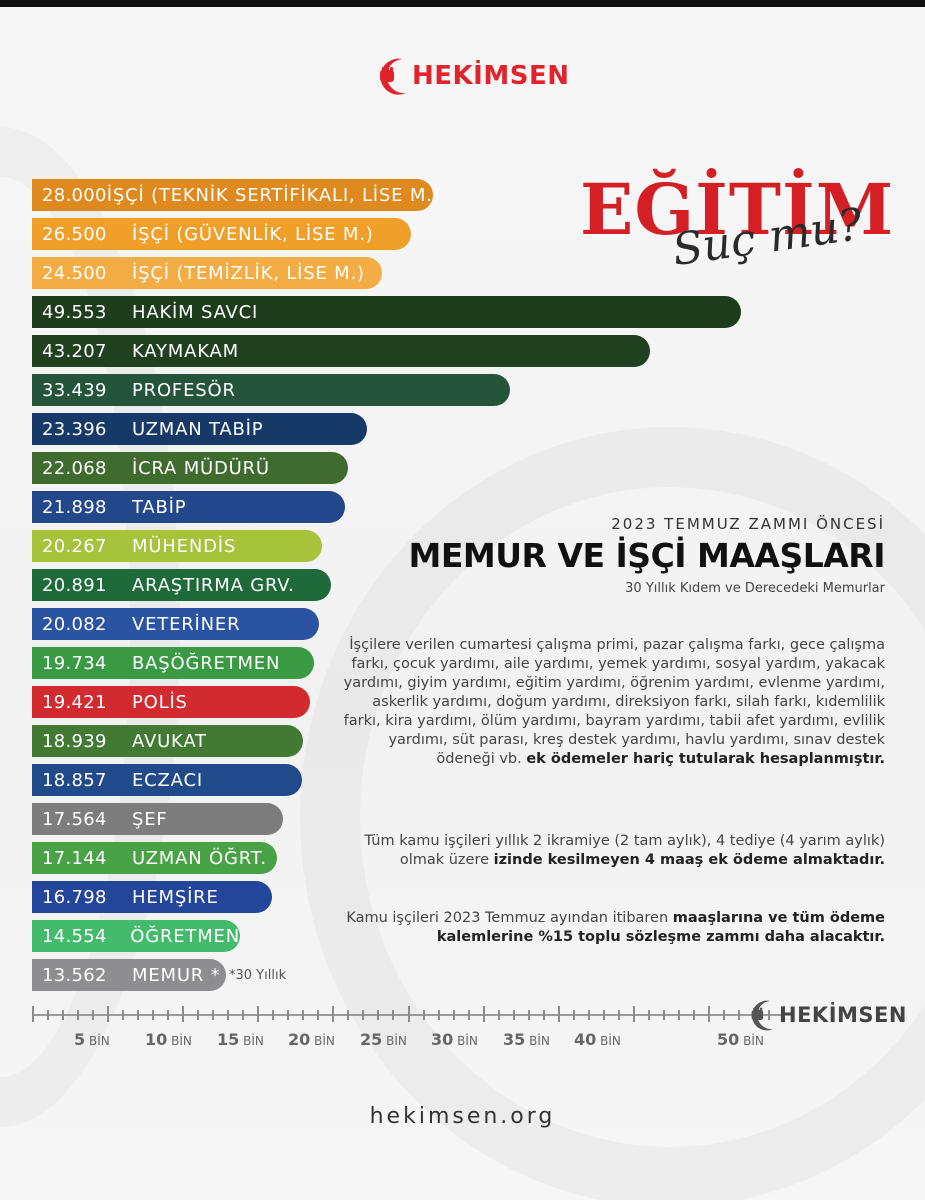 This screenshot has height=1200, width=925. What do you see at coordinates (150, 819) in the screenshot?
I see `bar-category-label: ŞEF` at bounding box center [150, 819].